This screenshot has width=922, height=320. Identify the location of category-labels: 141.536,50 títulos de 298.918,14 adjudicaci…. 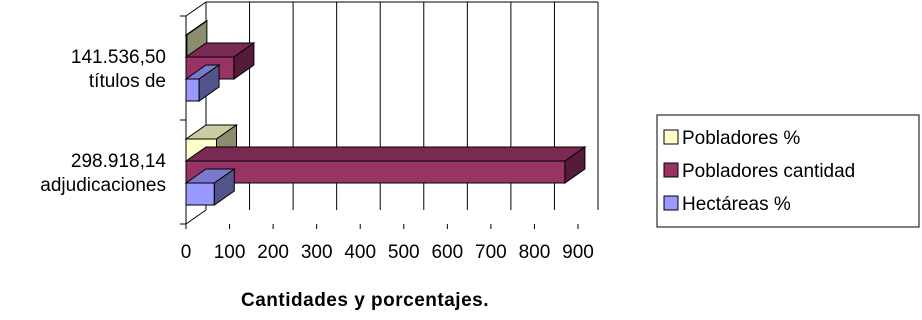
(103, 121).